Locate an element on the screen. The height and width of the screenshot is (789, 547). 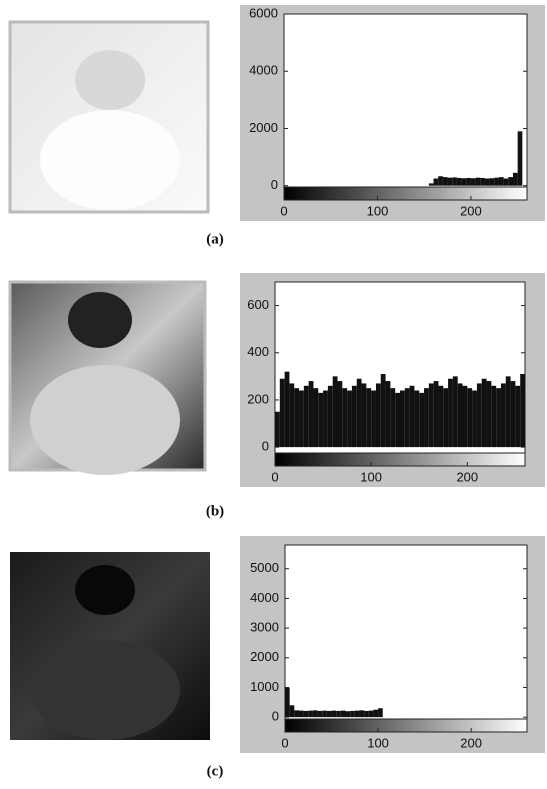
y-tick-label: 600 is located at coordinates (258, 304).